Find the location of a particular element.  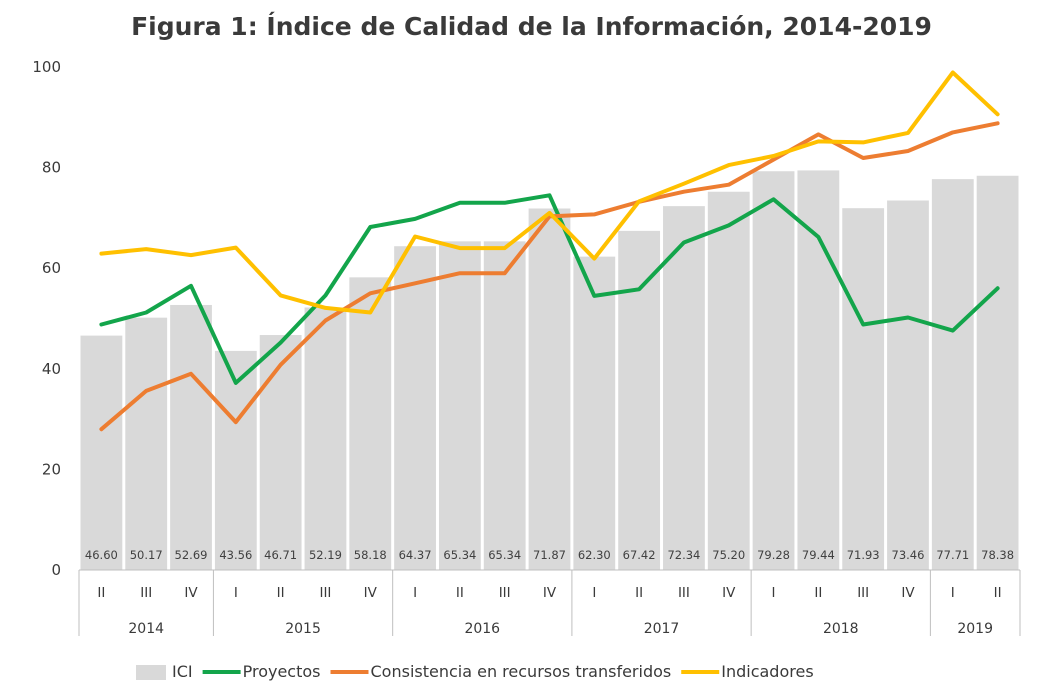

x-tick-9: III is located at coordinates (505, 593).